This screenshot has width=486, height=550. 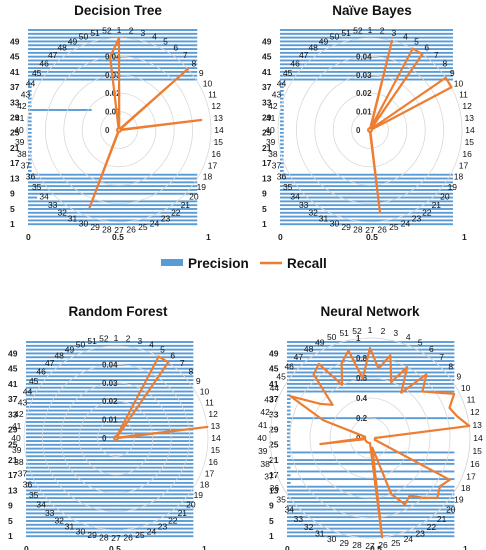 I want to click on spoke-label-19: 19, so click(x=202, y=187).